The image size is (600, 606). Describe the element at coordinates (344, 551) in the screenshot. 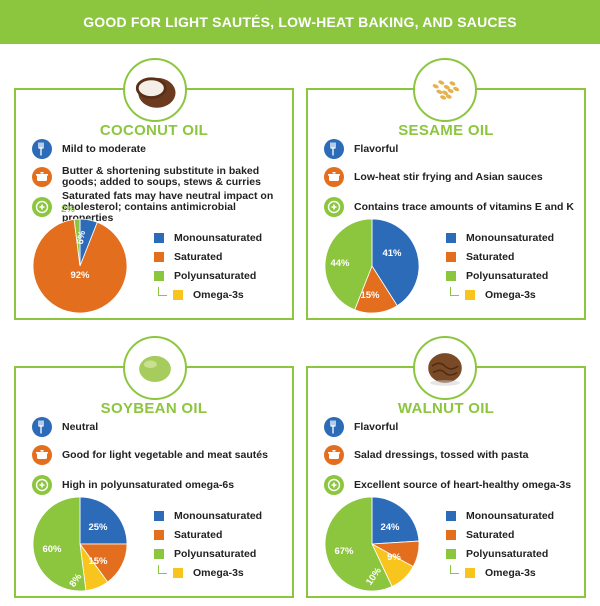

I see `pie-label: 67%` at that location.